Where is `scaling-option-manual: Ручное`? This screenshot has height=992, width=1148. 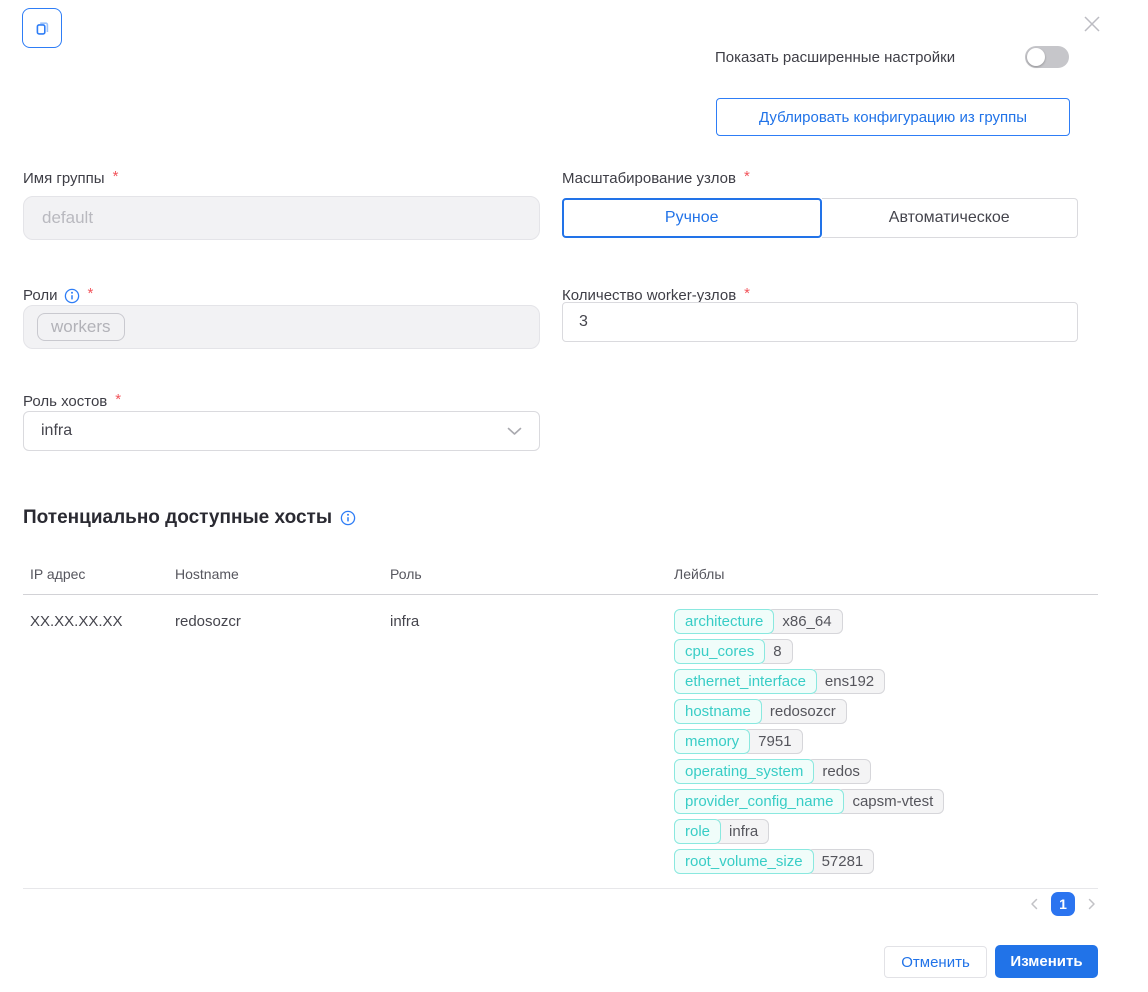
scaling-option-manual: Ручное is located at coordinates (692, 218).